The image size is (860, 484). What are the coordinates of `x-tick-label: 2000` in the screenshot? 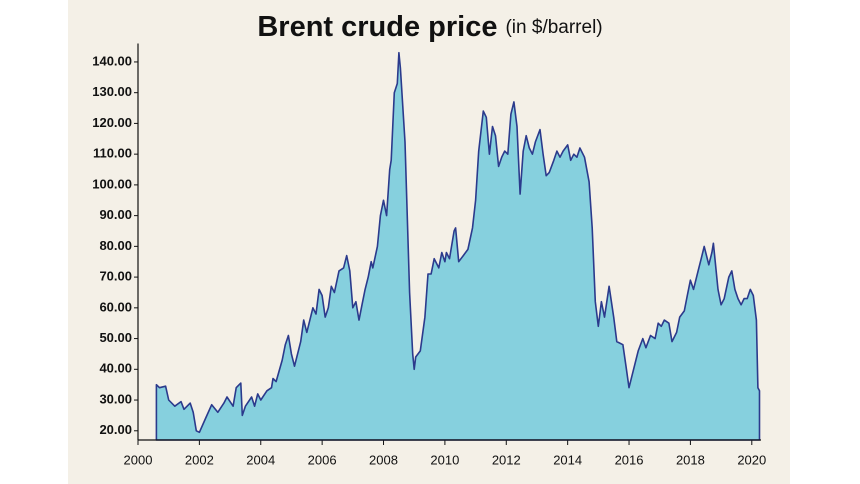 It's located at (138, 459).